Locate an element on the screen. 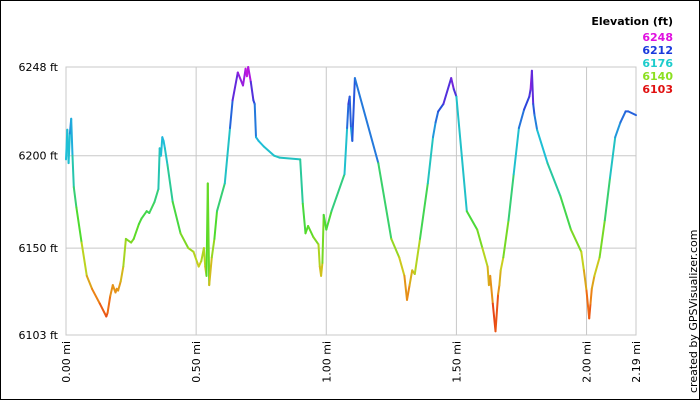  y-tick-label: 6200 ft is located at coordinates (39, 156).